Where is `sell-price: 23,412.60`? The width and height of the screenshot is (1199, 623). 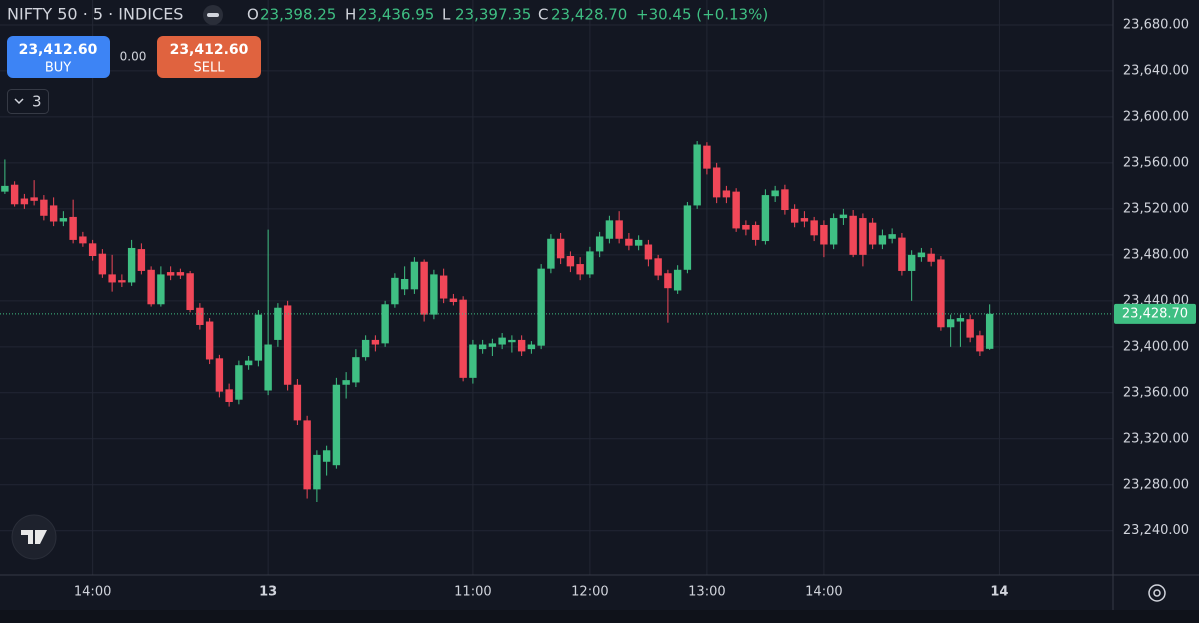
sell-price: 23,412.60 is located at coordinates (209, 50).